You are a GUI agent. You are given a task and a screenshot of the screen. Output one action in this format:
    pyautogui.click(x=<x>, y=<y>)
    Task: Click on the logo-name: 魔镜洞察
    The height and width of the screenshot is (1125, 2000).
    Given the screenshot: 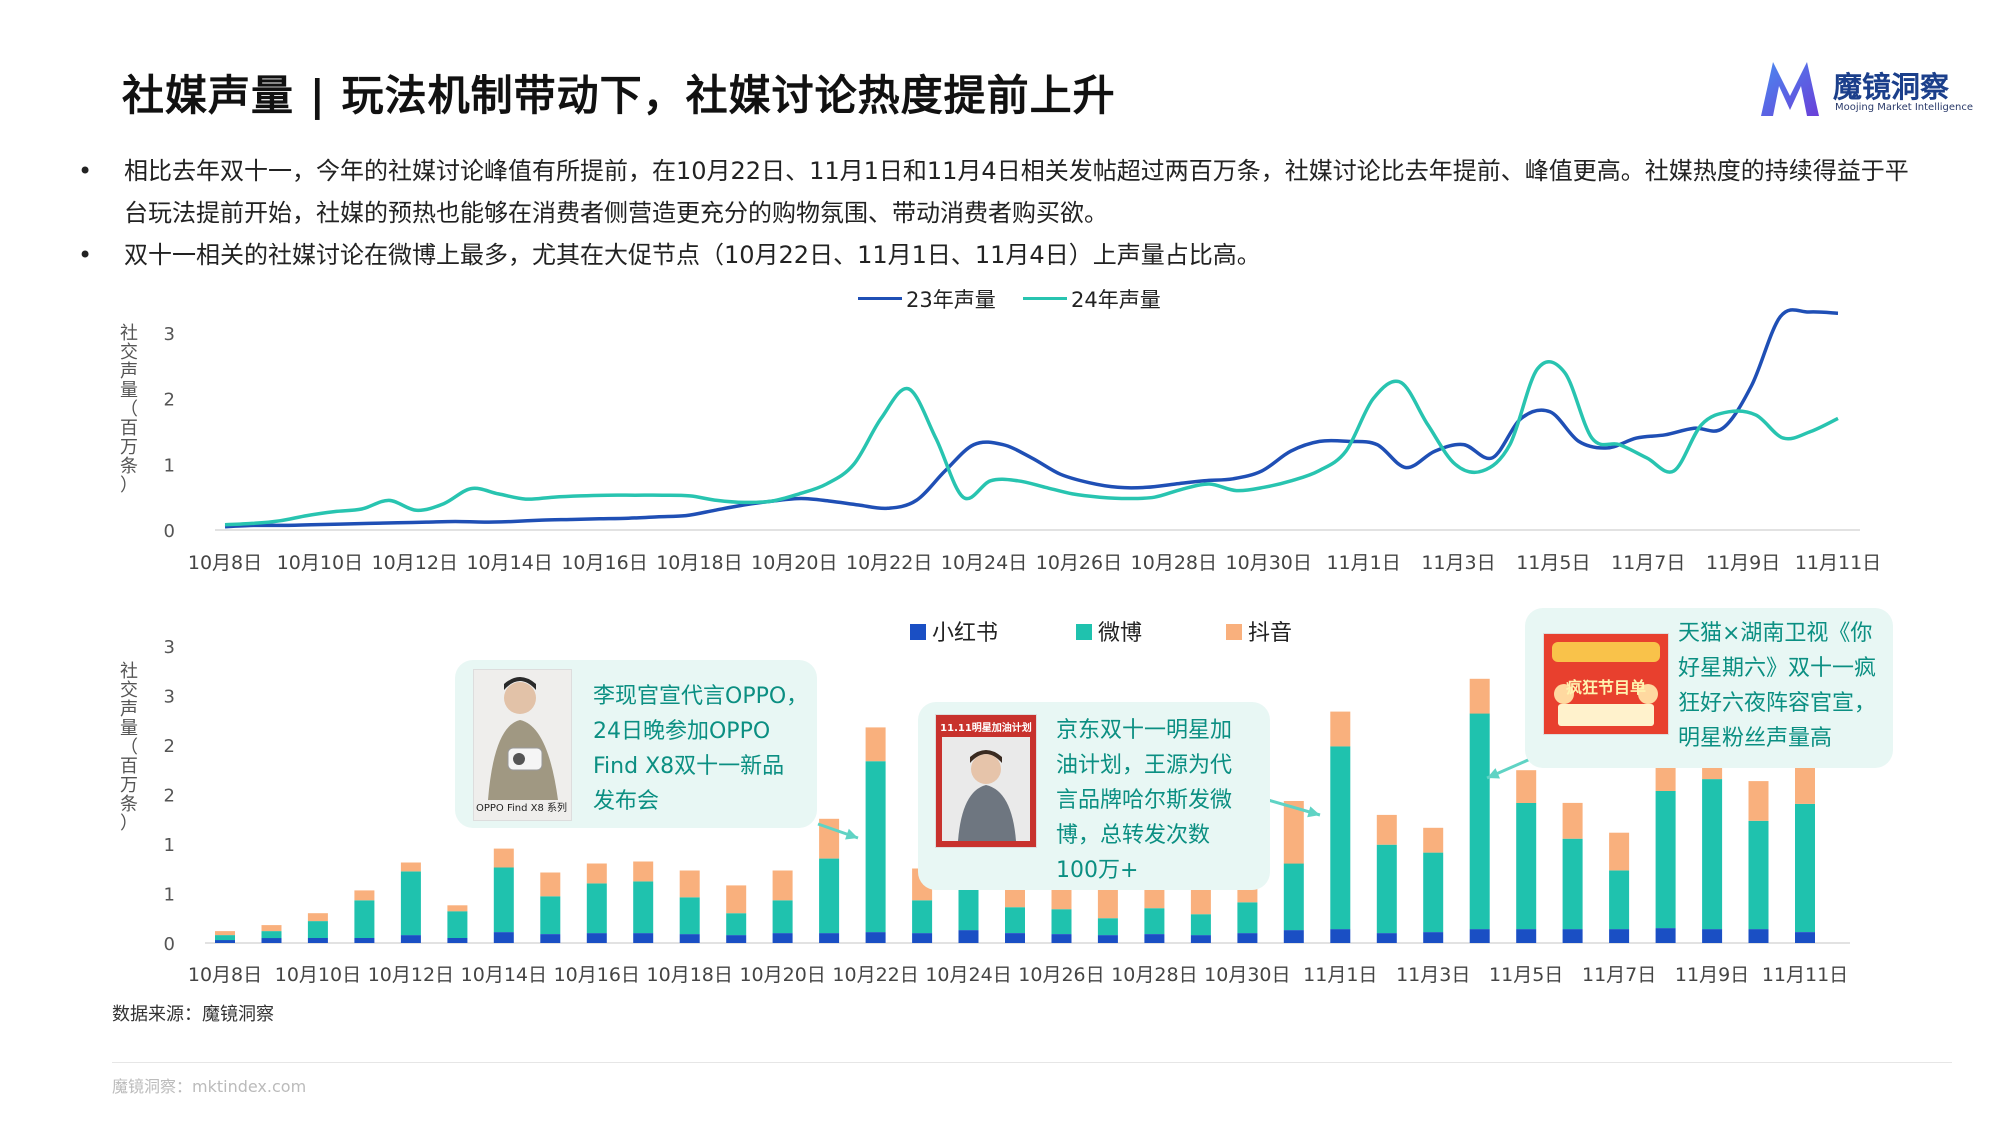 What is the action you would take?
    pyautogui.click(x=1891, y=87)
    